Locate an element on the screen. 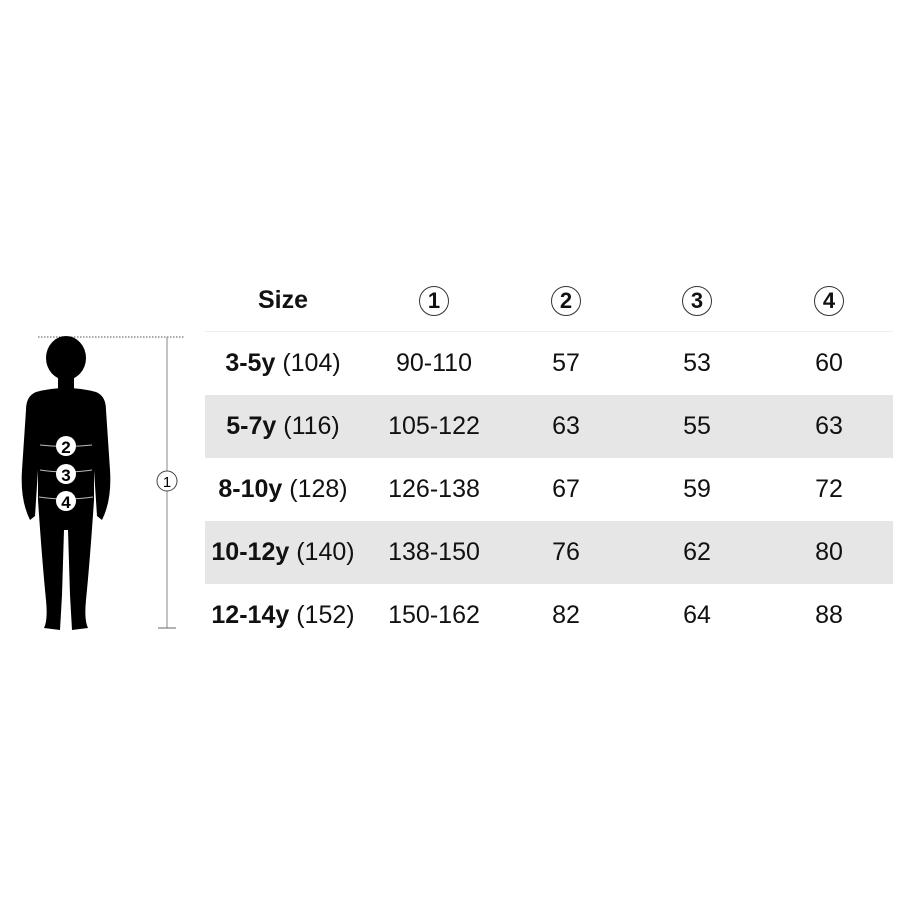 The height and width of the screenshot is (920, 920). marker-2: 2 is located at coordinates (66, 446).